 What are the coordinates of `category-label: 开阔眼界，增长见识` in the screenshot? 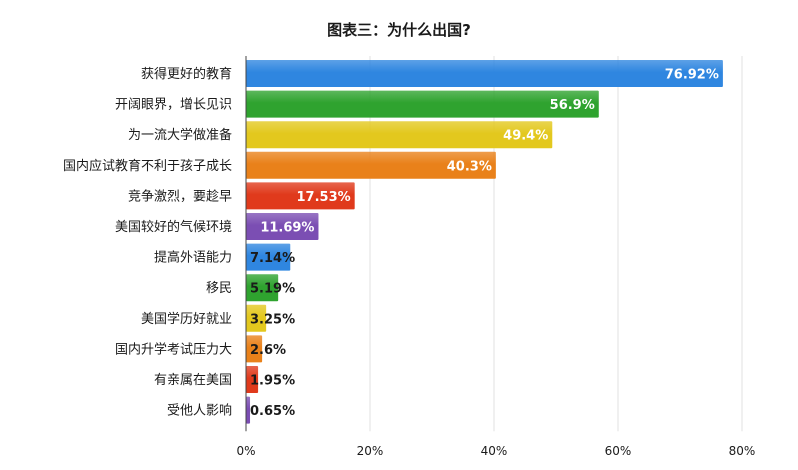 It's located at (173, 105).